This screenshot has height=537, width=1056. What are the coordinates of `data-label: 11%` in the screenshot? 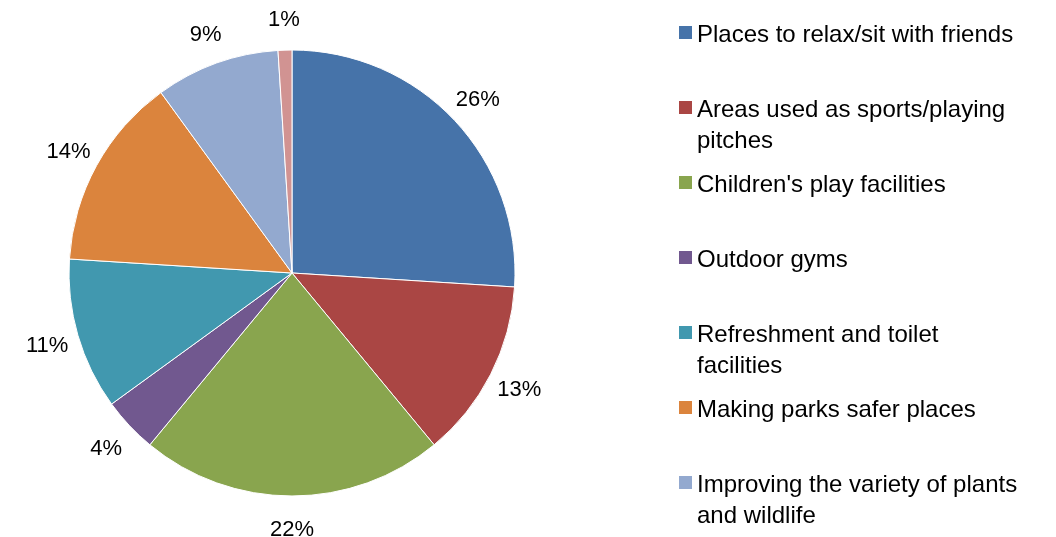 It's located at (47, 344).